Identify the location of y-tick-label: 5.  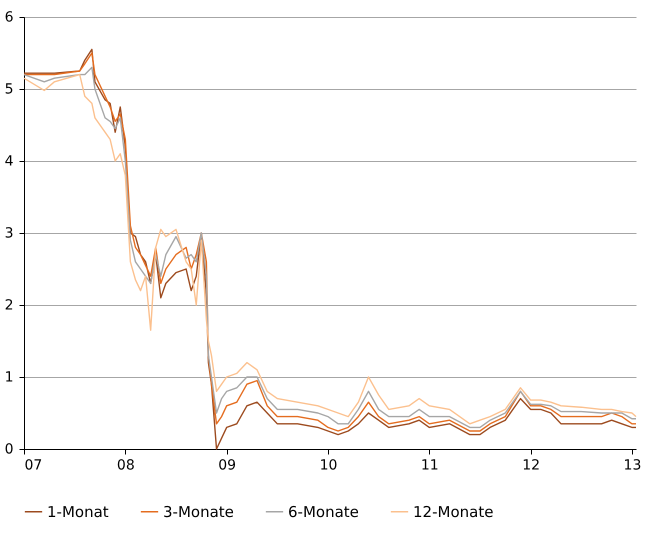
(9, 90).